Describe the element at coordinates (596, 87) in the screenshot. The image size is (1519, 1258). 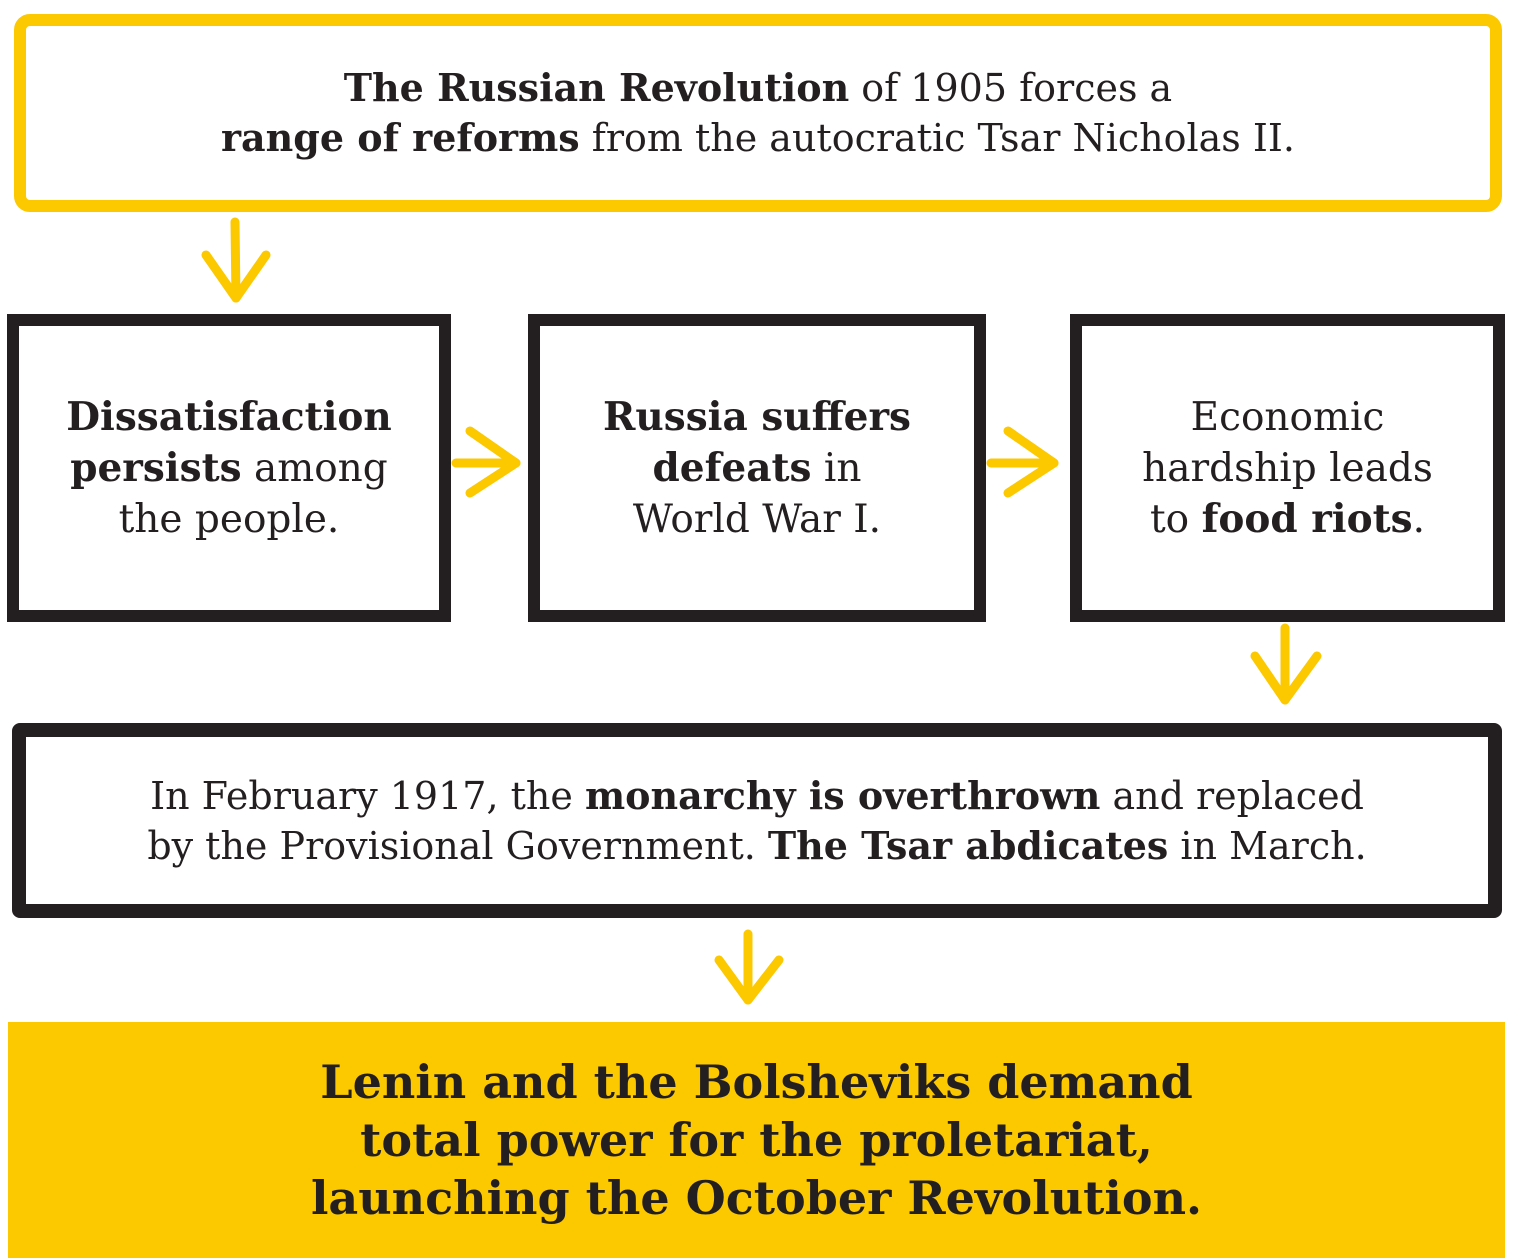
I see `text-bold-russian-revolution: The Russian Revolution` at that location.